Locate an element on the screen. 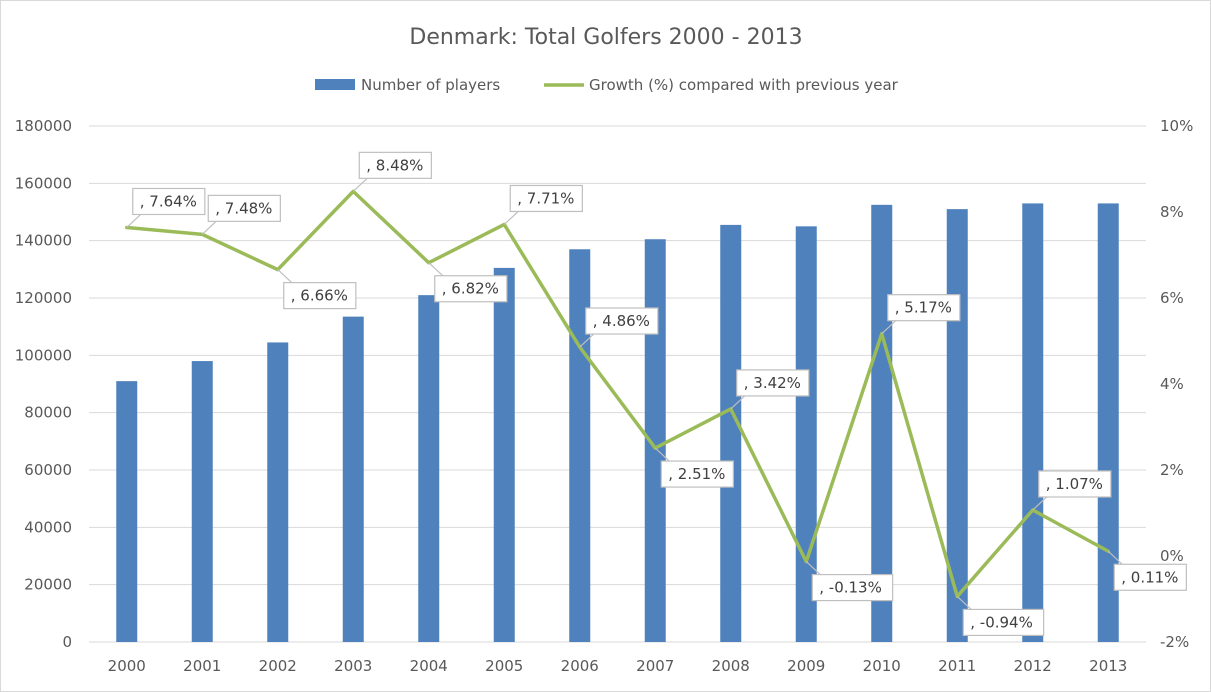  chart-title: Denmark: Total Golfers 2000 - 2013 is located at coordinates (605, 37).